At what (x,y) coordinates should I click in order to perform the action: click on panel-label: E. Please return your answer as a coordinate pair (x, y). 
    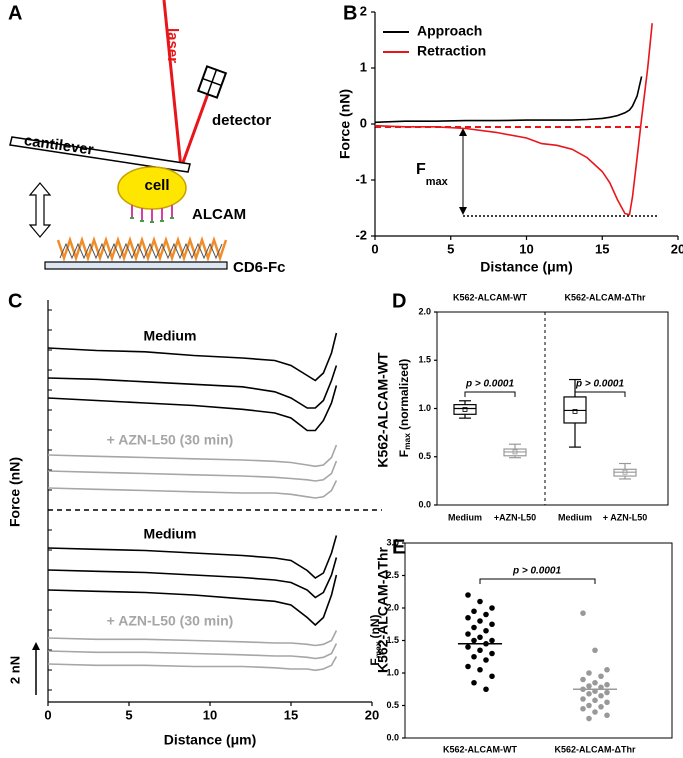
    Looking at the image, I should click on (398, 547).